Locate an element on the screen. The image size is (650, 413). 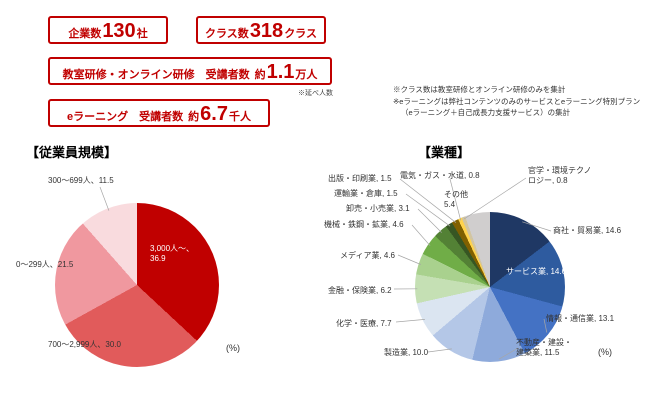
stat-box-companies: 企業数 130 社 is located at coordinates (108, 30).